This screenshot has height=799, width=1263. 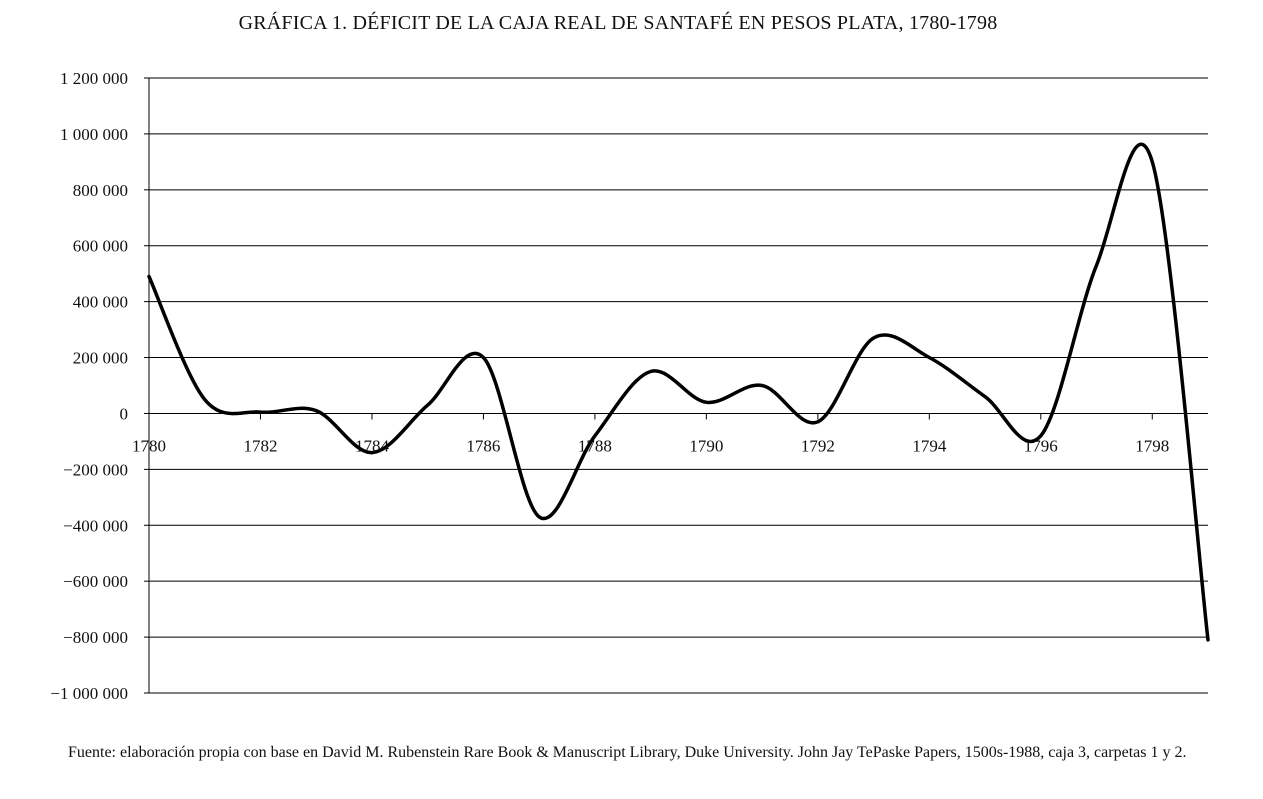 I want to click on y-tick-label: −400 000, so click(x=95, y=525).